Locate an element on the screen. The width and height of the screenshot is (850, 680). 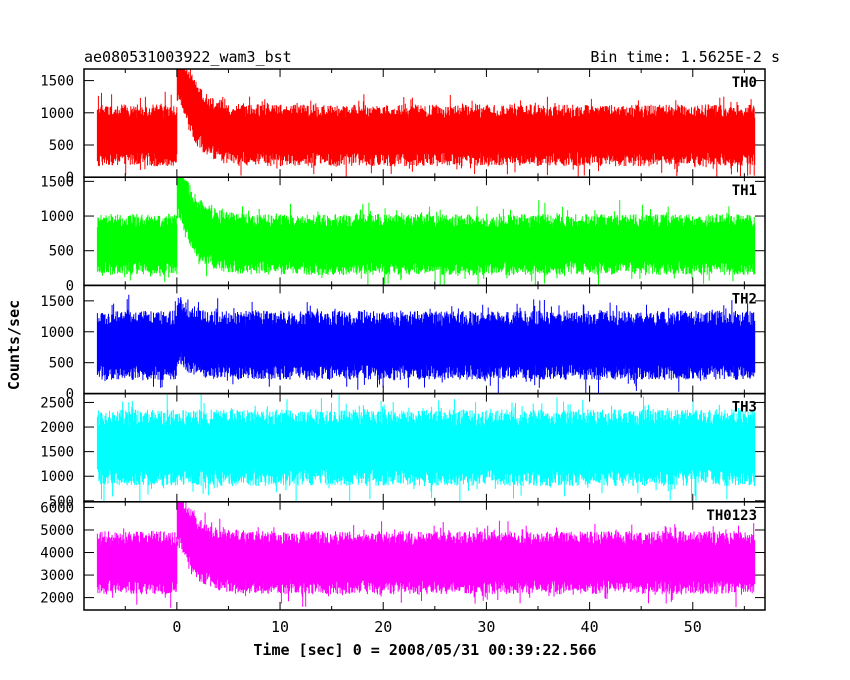
series-trace-th1 is located at coordinates (426, 231).